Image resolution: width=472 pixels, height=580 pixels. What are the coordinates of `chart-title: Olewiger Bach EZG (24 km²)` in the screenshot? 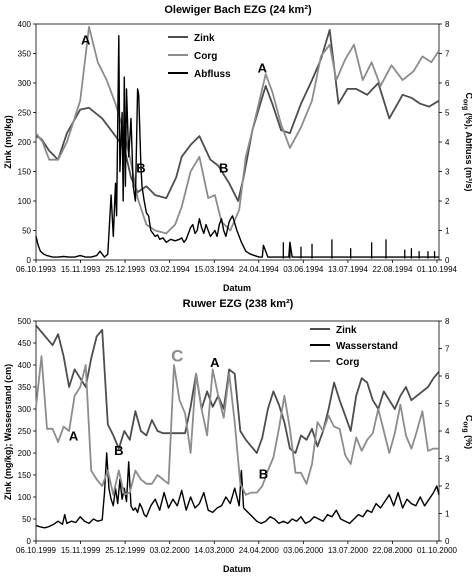 It's located at (238, 10).